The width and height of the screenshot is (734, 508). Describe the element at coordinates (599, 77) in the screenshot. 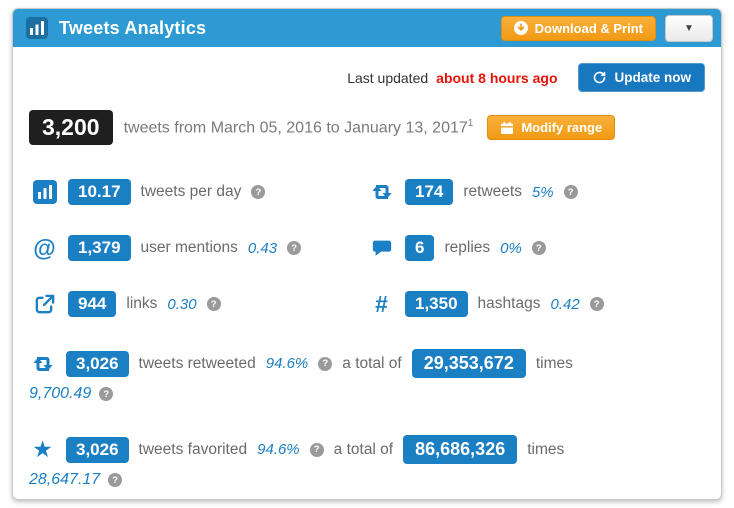

I see `refresh-icon` at that location.